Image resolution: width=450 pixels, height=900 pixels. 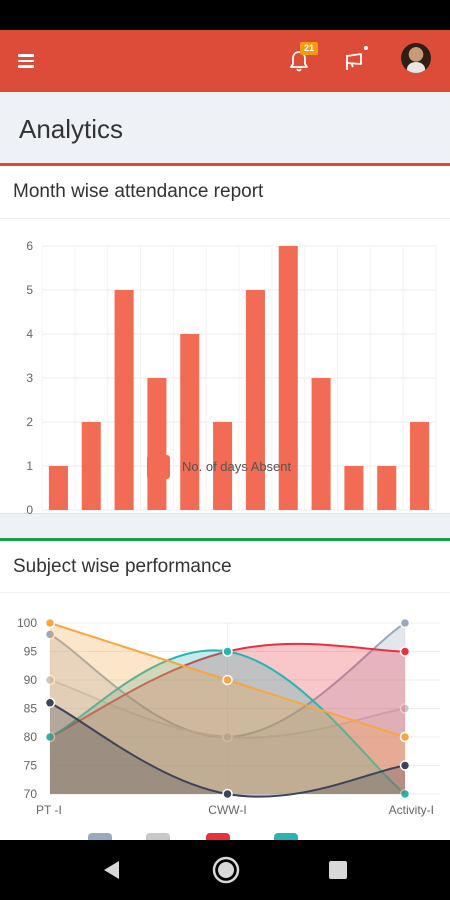 I want to click on back-icon, so click(x=112, y=870).